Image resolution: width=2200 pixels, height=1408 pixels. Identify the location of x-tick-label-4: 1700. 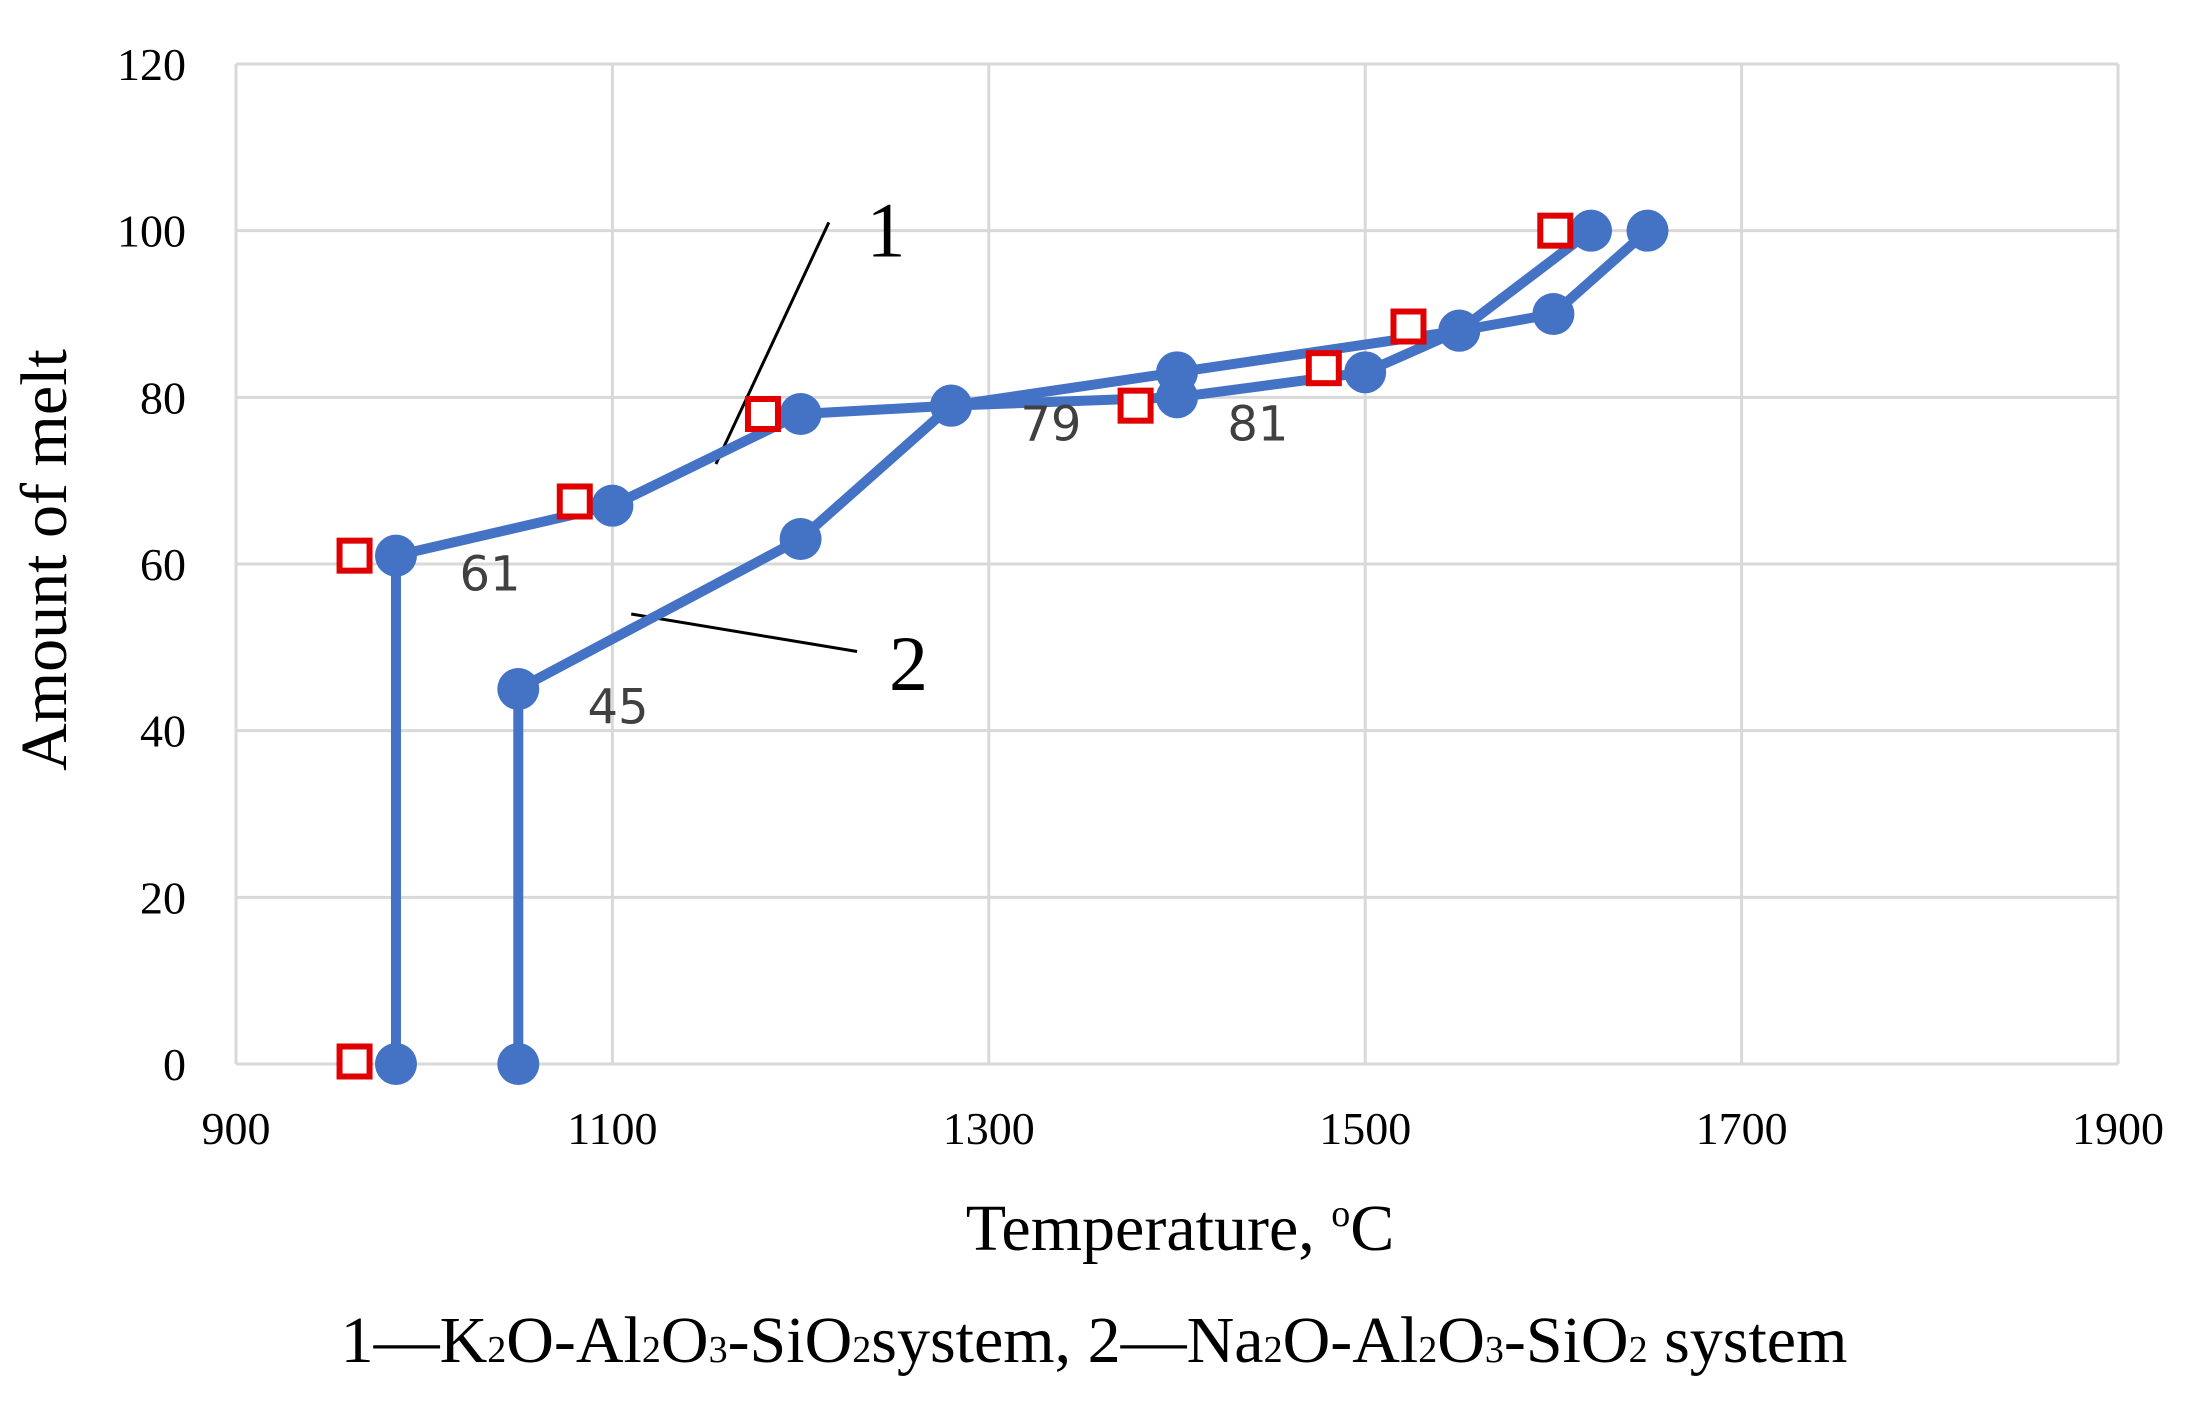
(1742, 1128).